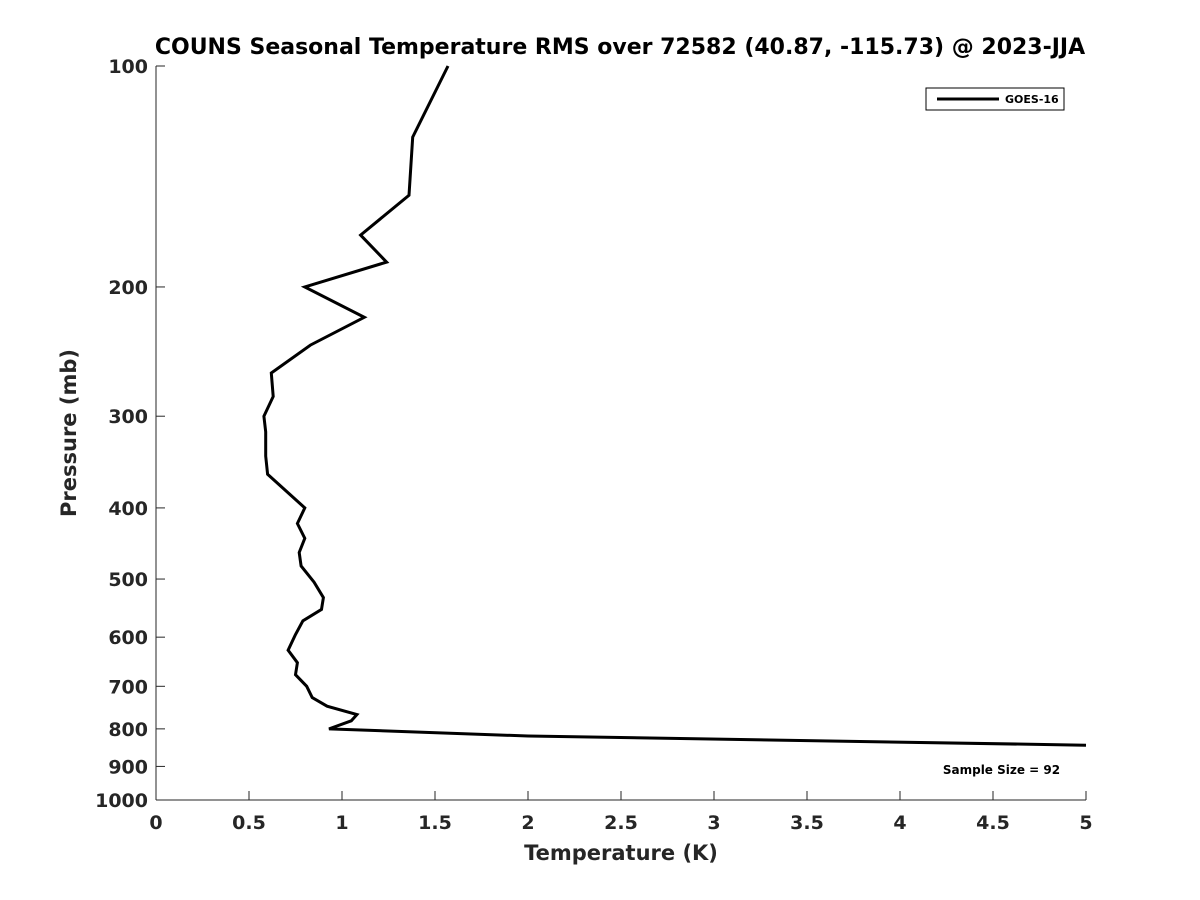 The image size is (1200, 900). I want to click on y-axis-label: Pressure (mb), so click(69, 433).